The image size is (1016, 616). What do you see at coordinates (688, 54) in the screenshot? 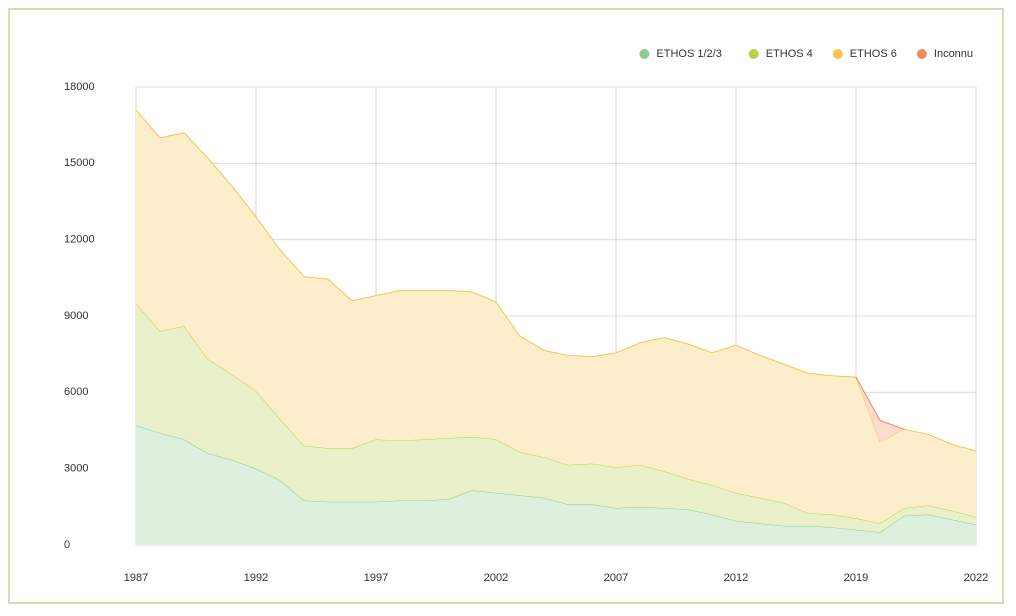
I see `legend-label: ETHOS 1/2/3` at bounding box center [688, 54].